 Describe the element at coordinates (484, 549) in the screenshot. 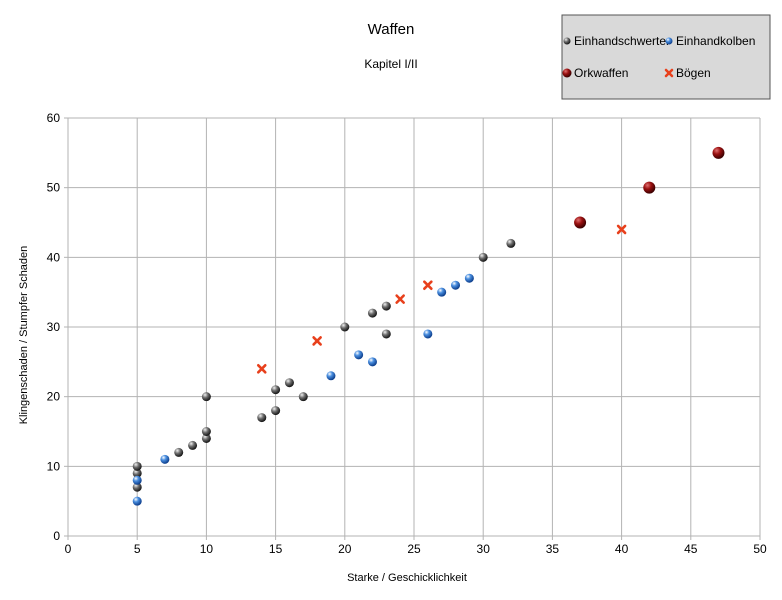

I see `x-tick-label: 30` at that location.